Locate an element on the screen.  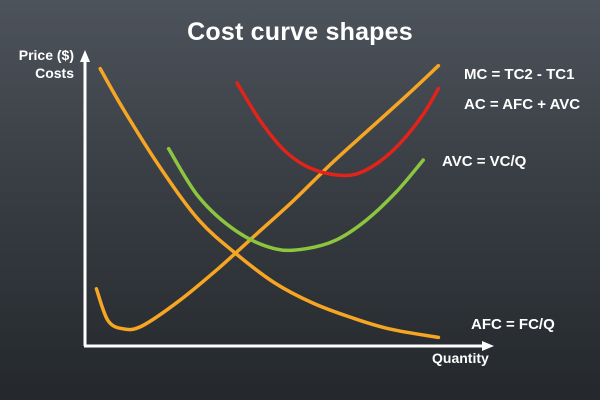
y-axis-label: Price ($) Costs is located at coordinates (40, 64).